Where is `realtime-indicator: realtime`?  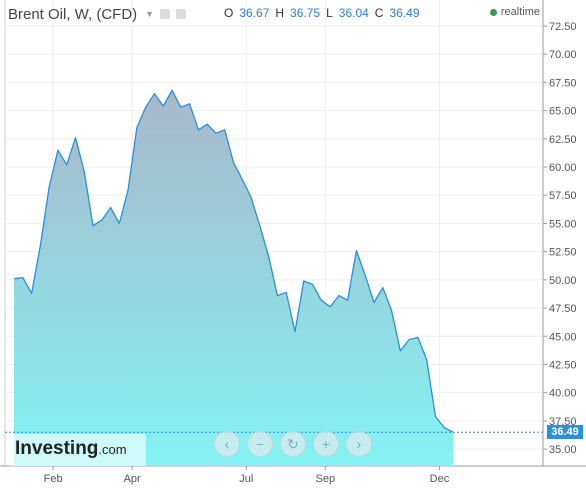
realtime-indicator: realtime is located at coordinates (514, 12).